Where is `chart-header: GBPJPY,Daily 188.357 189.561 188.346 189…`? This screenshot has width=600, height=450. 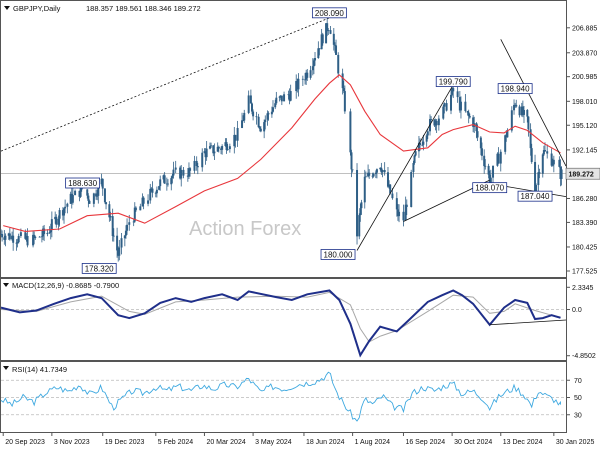 chart-header: GBPJPY,Daily 188.357 189.561 188.346 189… is located at coordinates (102, 8).